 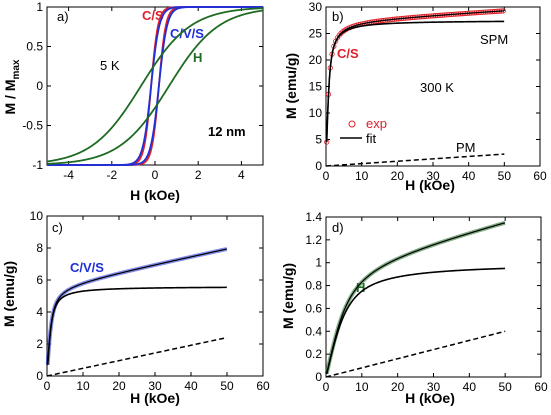 What do you see at coordinates (316, 34) in the screenshot?
I see `y-tick-label: 25` at bounding box center [316, 34].